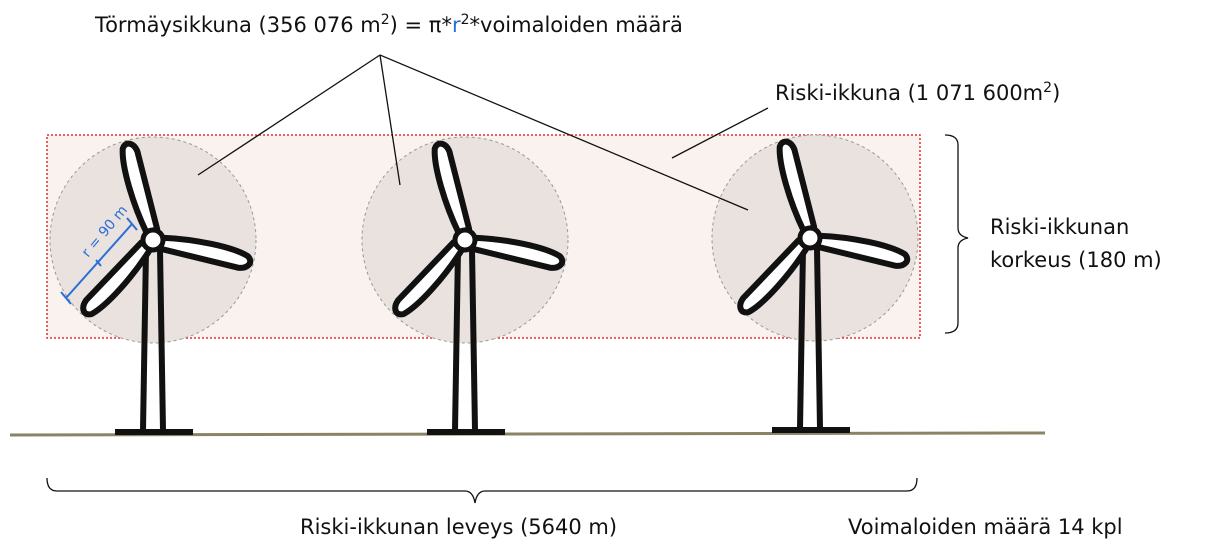 Image resolution: width=1211 pixels, height=544 pixels. I want to click on count-label: Voimaloiden määrä 14 kpl, so click(985, 527).